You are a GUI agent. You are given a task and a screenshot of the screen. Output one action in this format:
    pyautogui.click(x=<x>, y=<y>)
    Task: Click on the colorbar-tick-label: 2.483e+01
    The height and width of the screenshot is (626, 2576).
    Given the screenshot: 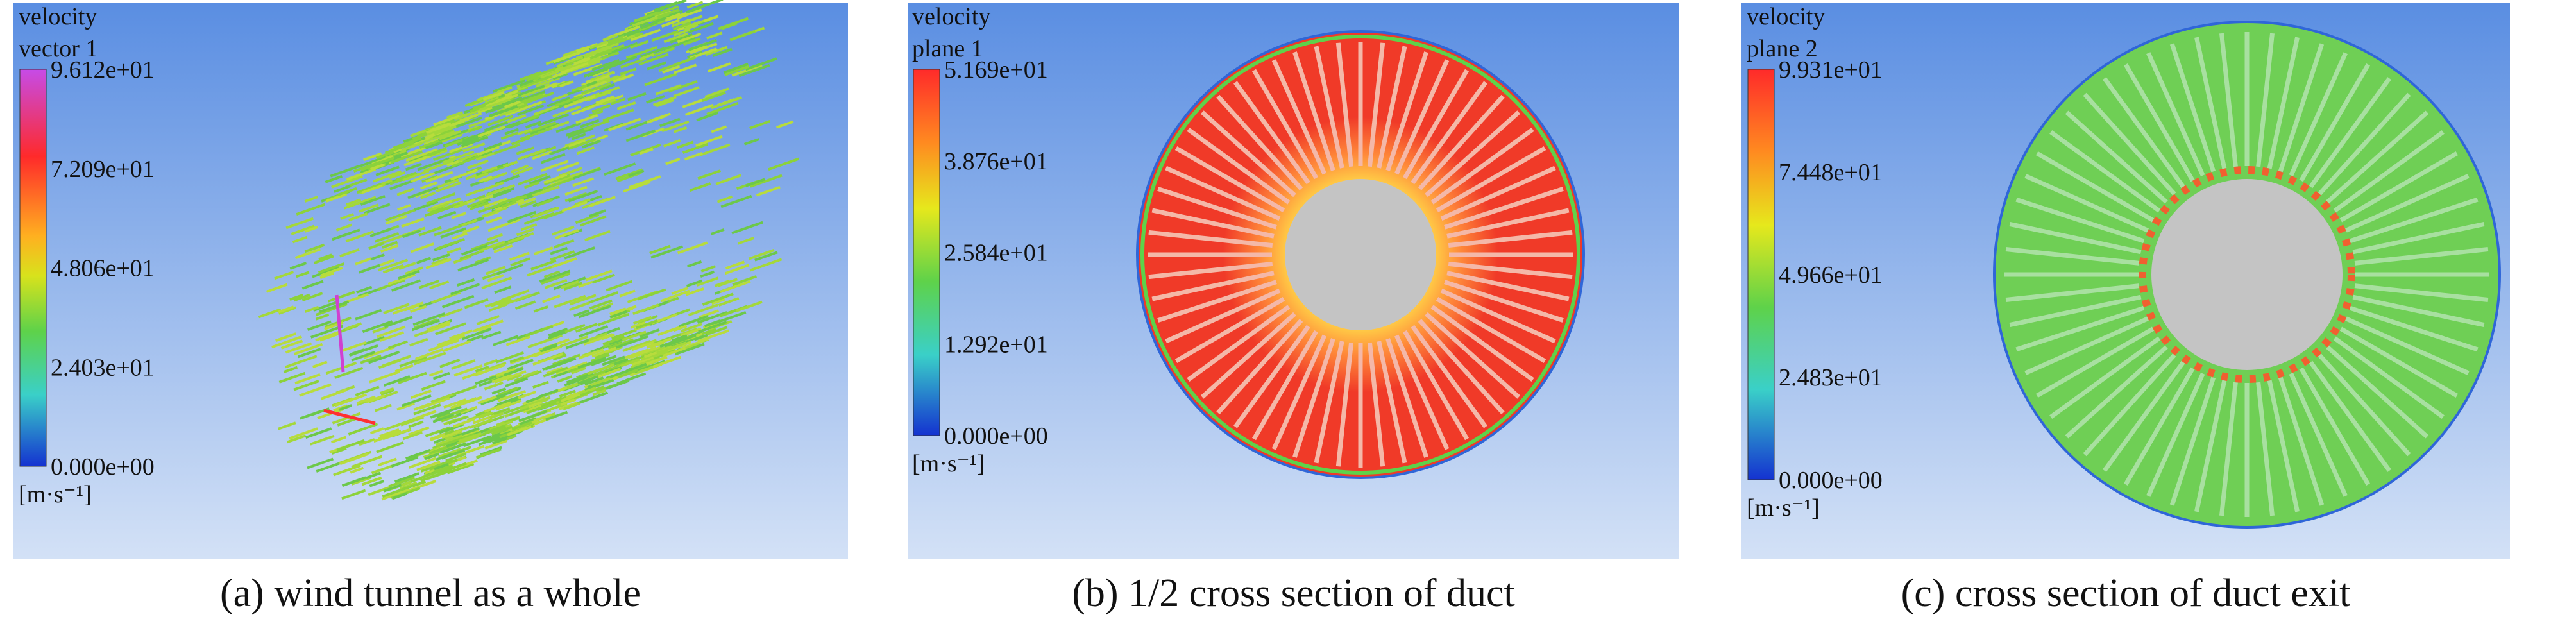 What is the action you would take?
    pyautogui.click(x=1831, y=377)
    